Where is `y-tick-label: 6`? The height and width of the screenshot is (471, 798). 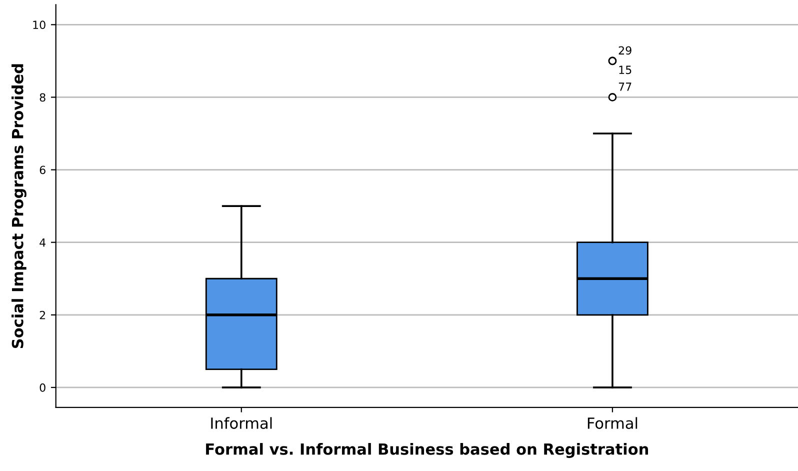
y-tick-label: 6 is located at coordinates (43, 170).